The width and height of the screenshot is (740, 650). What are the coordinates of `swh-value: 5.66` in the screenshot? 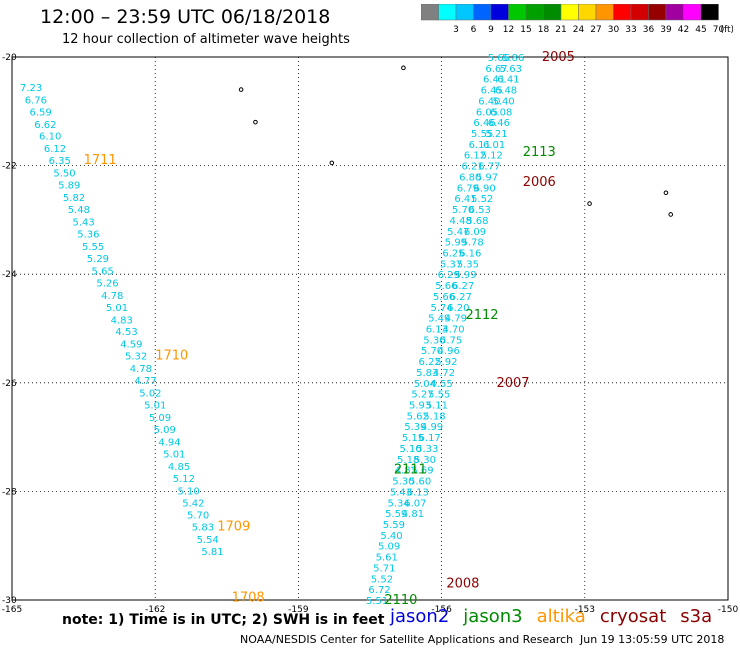 It's located at (499, 58).